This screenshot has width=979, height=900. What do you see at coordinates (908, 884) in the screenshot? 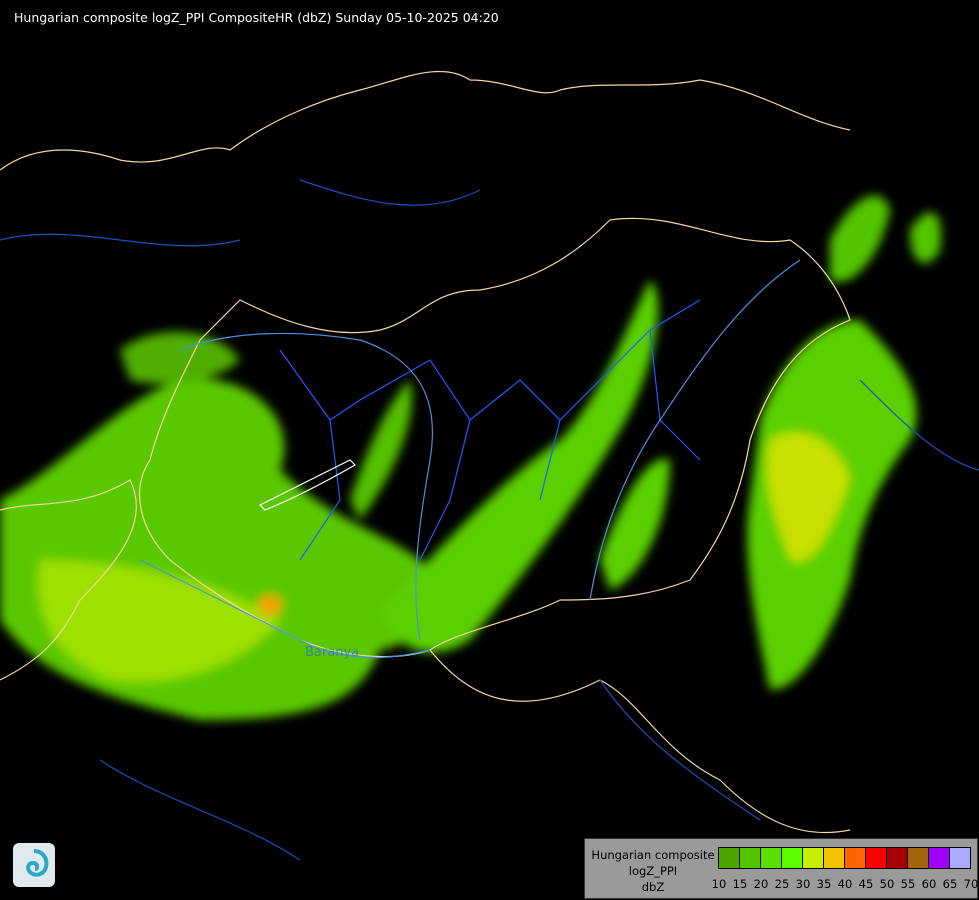
I see `legend-tick-label: 55` at bounding box center [908, 884].